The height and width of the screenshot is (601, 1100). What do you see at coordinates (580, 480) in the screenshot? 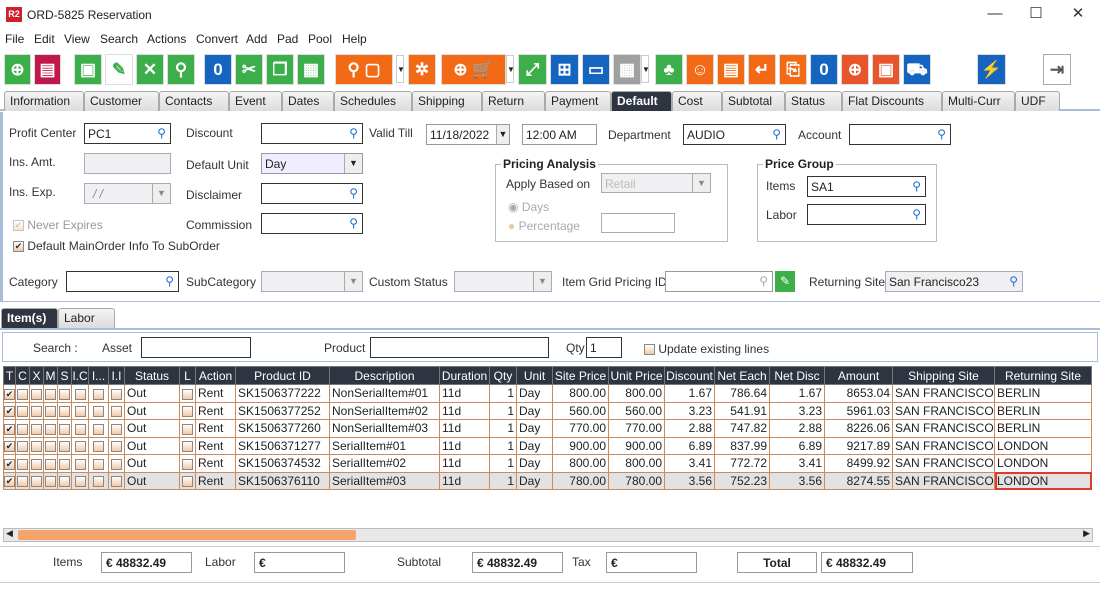
I see `cell-site-price: 780.00` at bounding box center [580, 480].